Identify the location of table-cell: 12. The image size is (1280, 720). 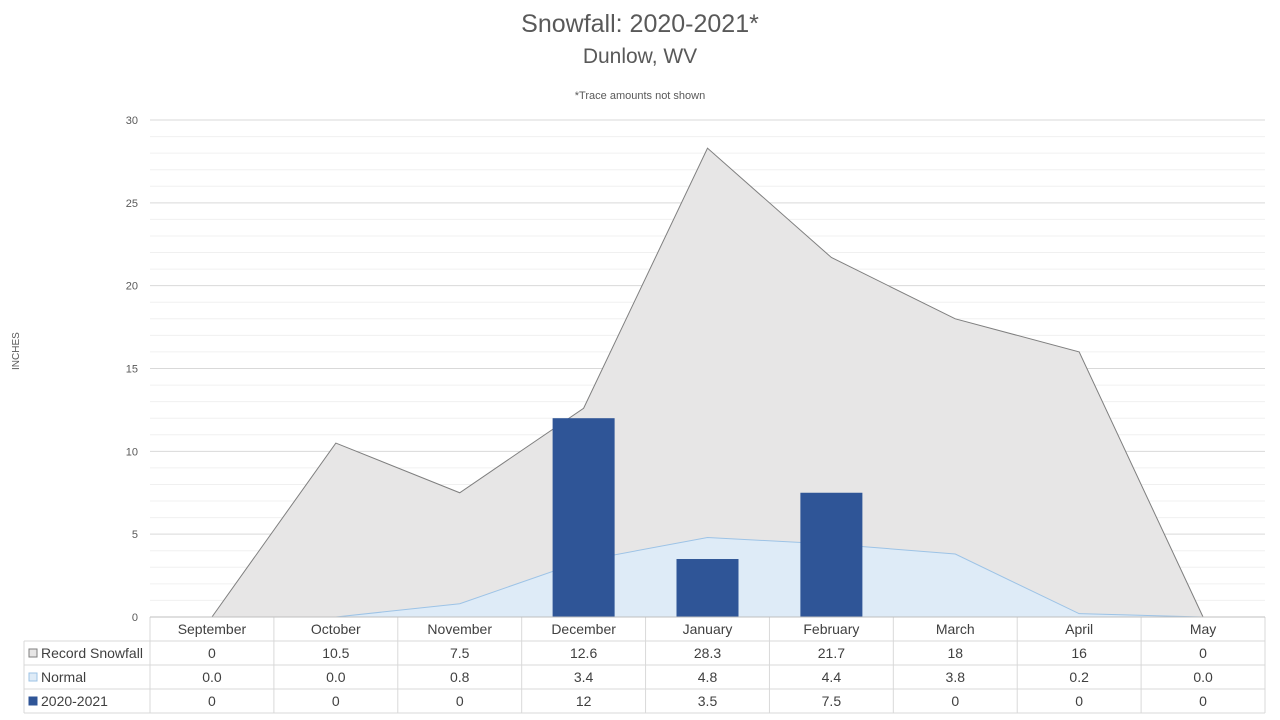
(584, 701).